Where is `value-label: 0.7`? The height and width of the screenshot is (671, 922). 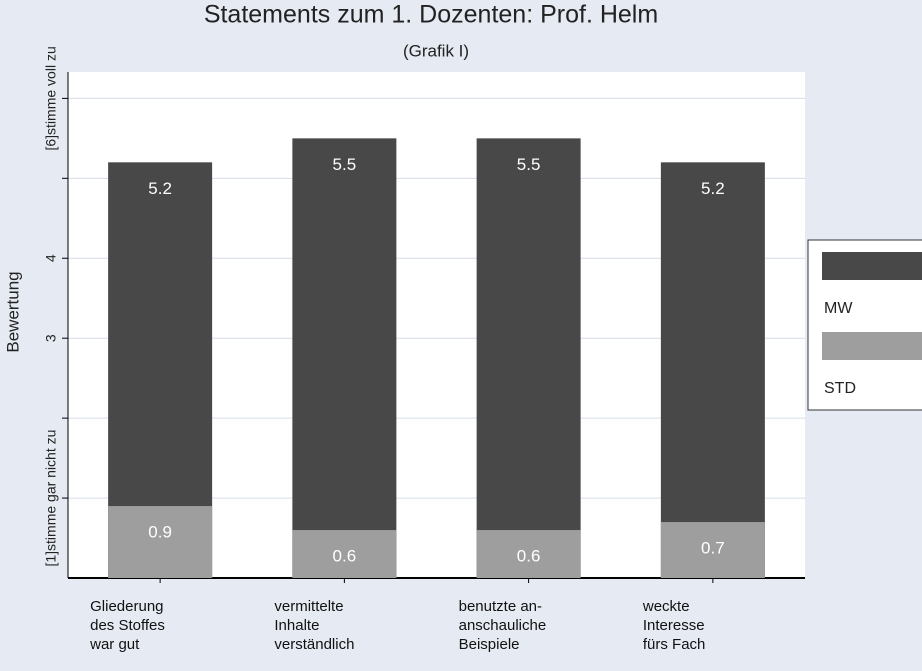 value-label: 0.7 is located at coordinates (713, 548).